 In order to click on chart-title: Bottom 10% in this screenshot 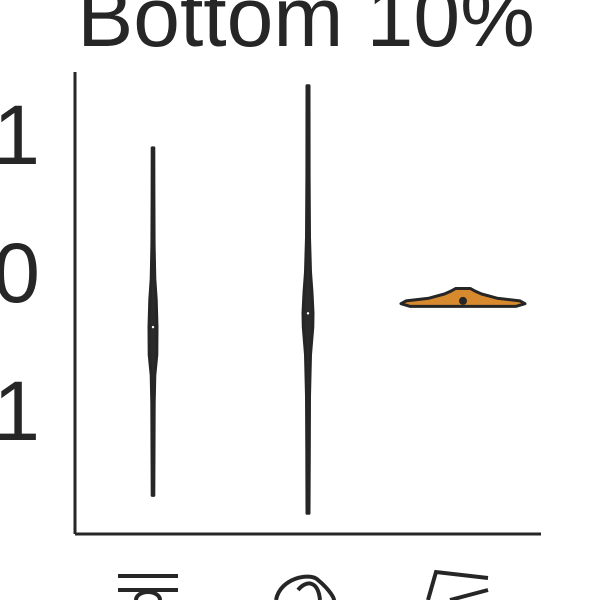, I will do `click(306, 32)`.